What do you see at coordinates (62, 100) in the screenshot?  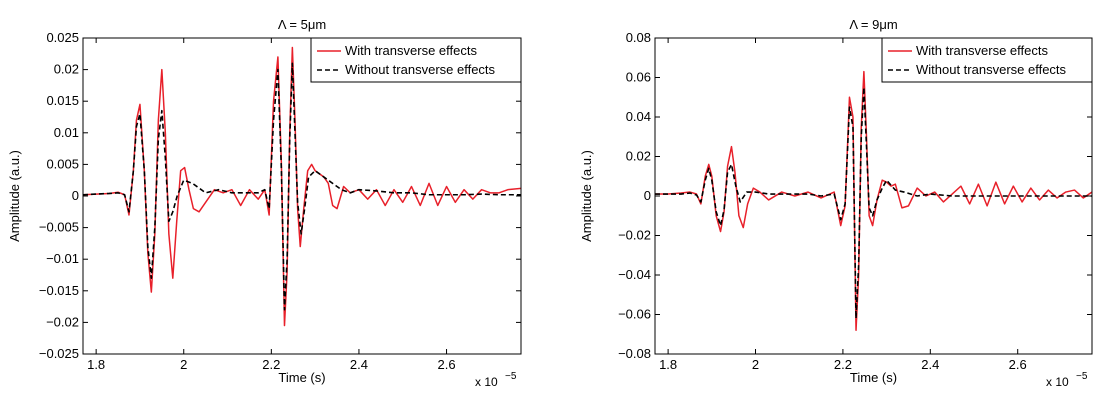 I see `y-tick-label: 0.015` at bounding box center [62, 100].